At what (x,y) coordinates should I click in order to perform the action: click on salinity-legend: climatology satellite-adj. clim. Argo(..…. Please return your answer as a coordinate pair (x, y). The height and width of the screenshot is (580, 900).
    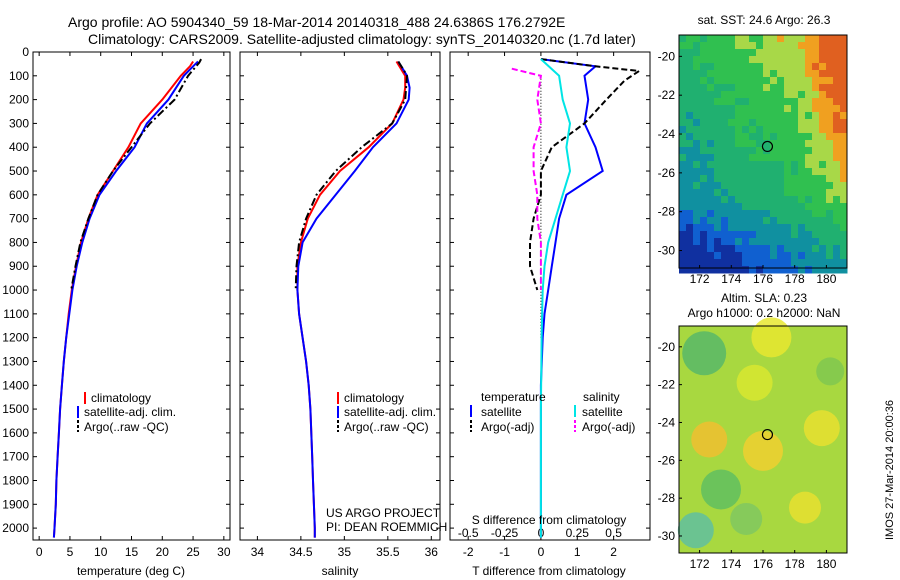
    Looking at the image, I should click on (386, 412).